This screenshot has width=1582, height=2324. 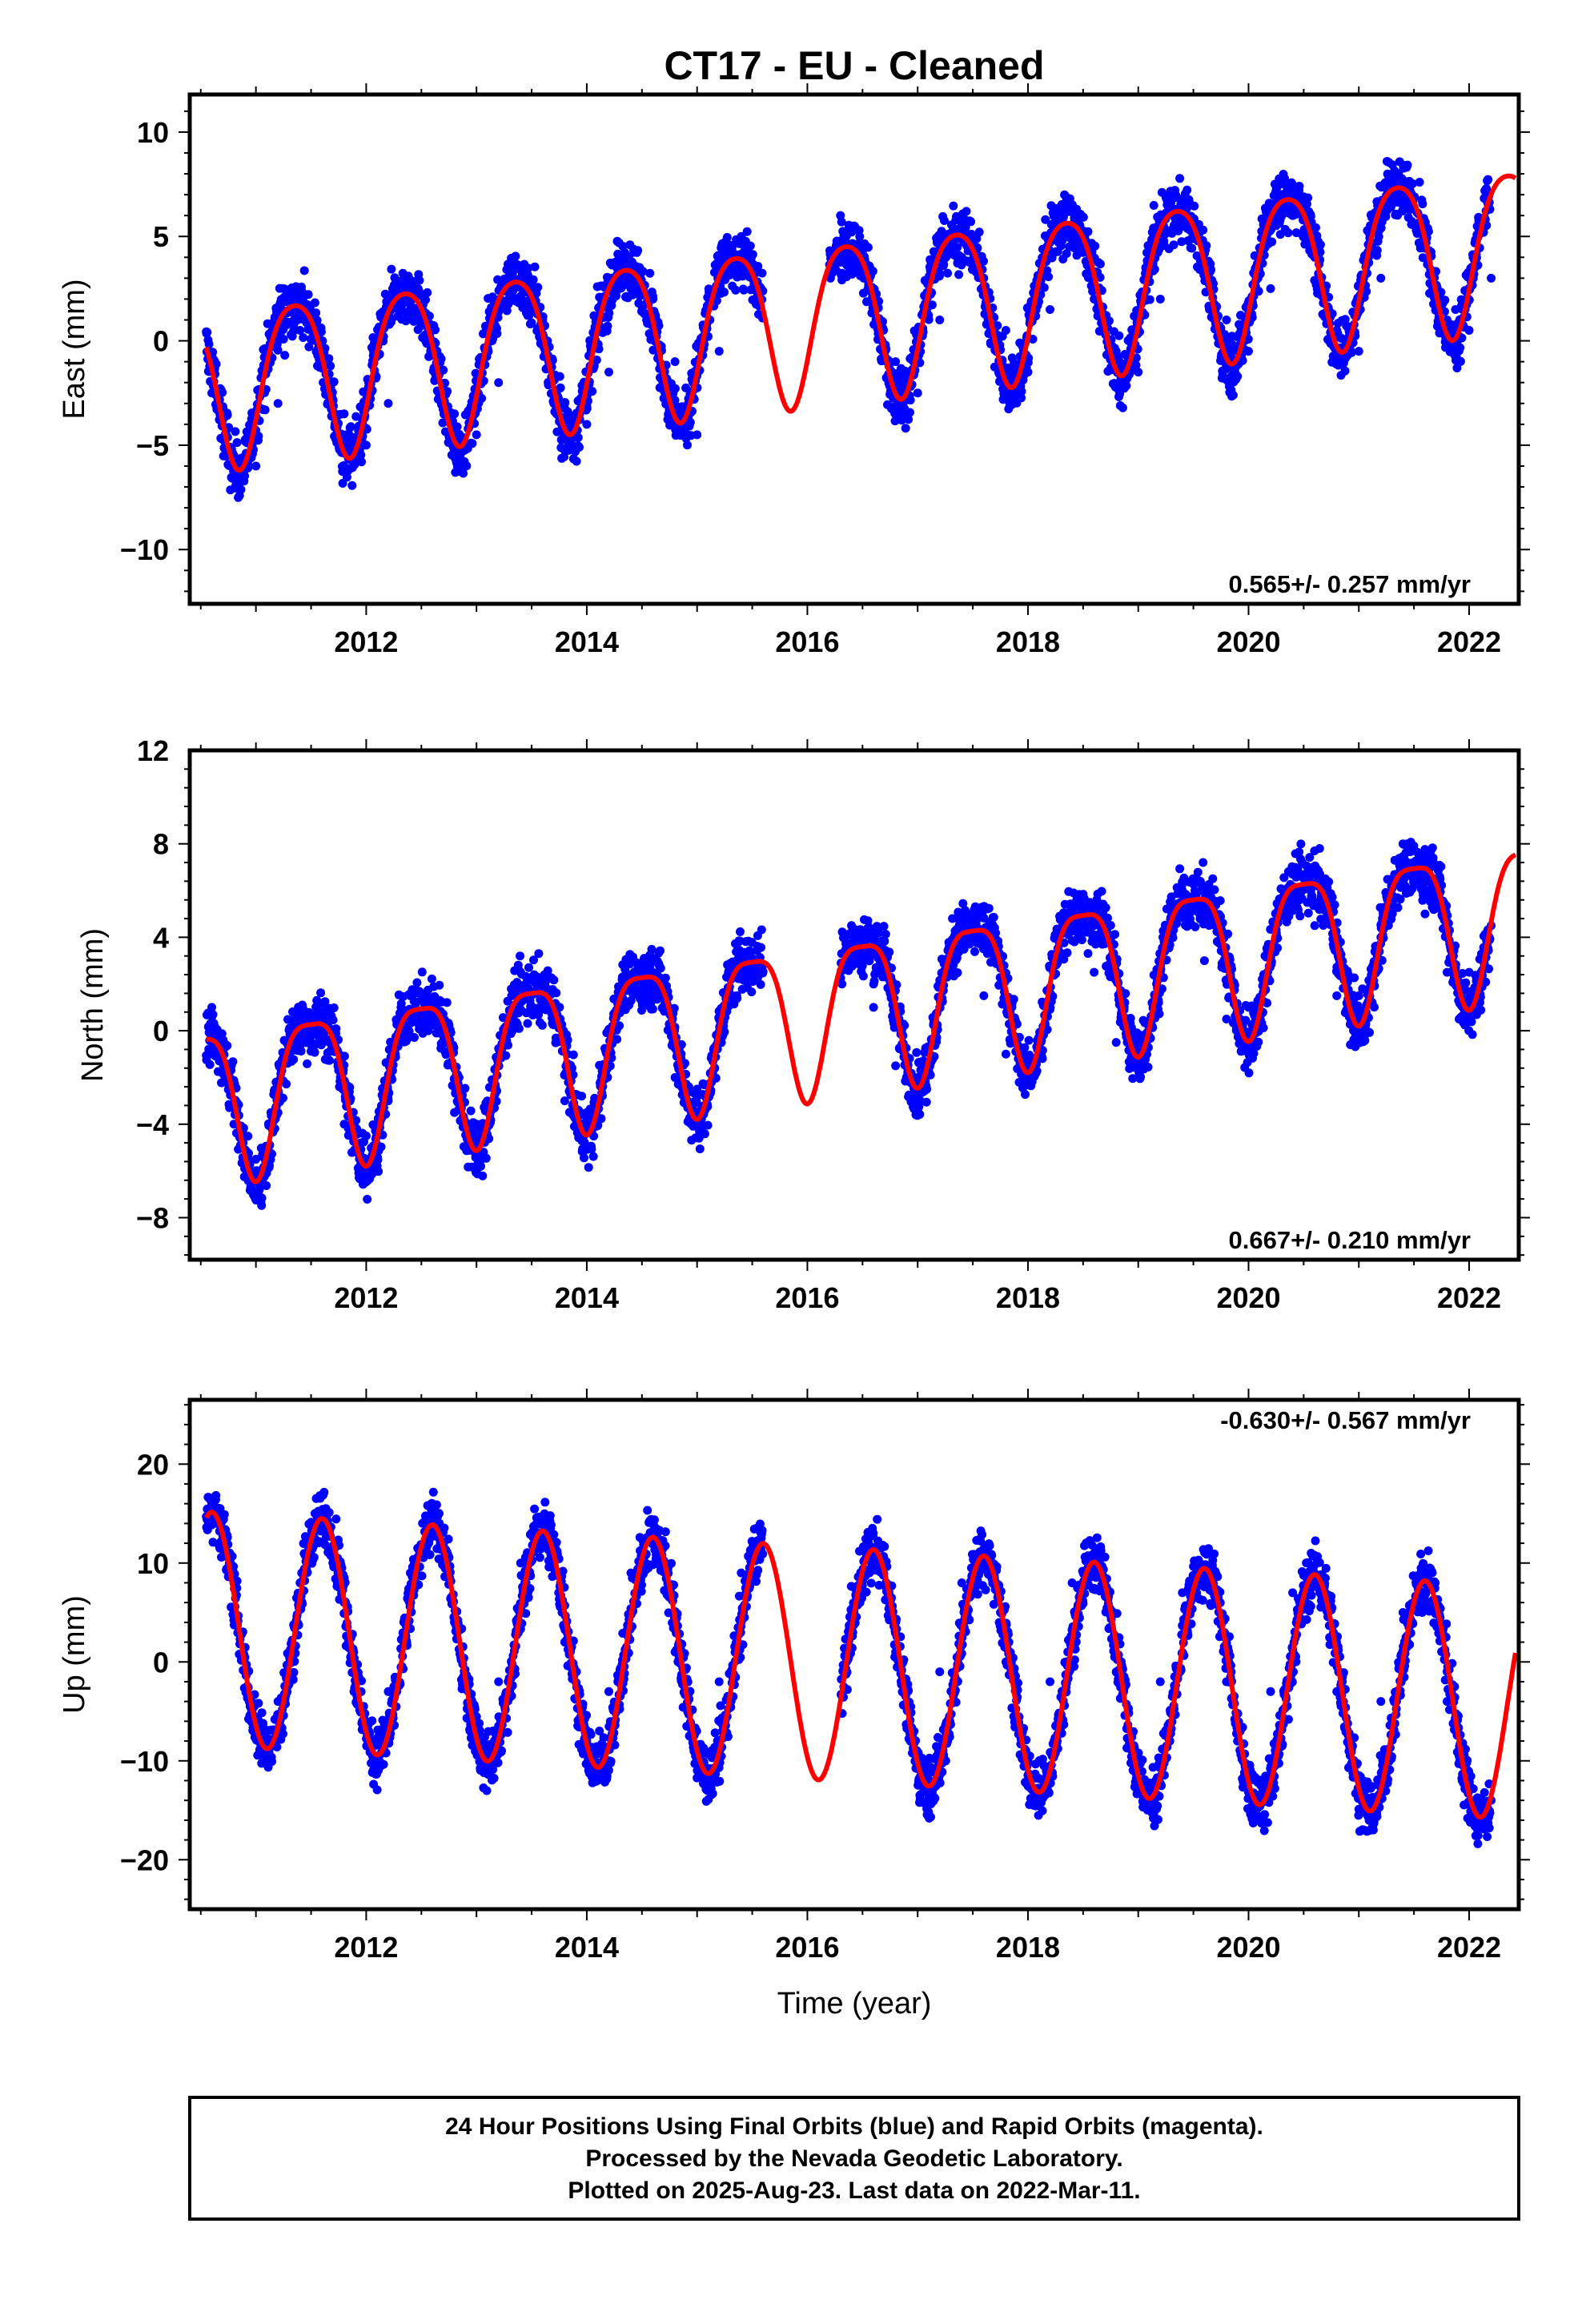 What do you see at coordinates (161, 236) in the screenshot?
I see `east-y-tick-label: 5` at bounding box center [161, 236].